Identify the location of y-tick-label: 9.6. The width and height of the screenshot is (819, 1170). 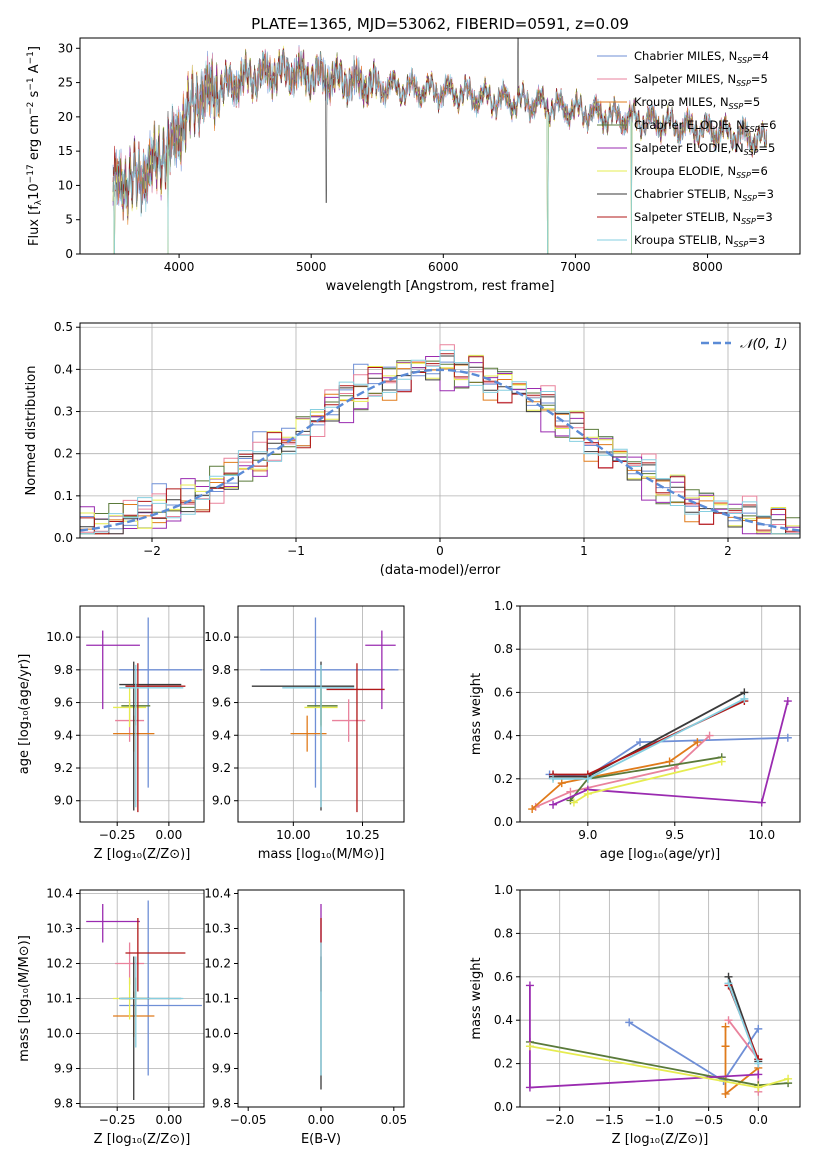
(221, 703).